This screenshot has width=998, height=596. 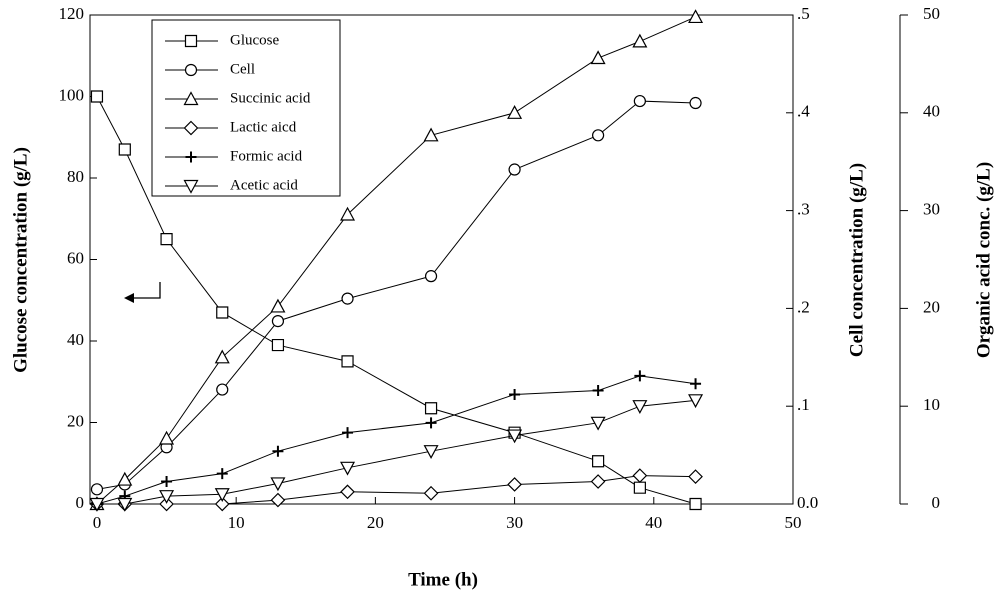 I want to click on y-tick-label: 60, so click(x=75, y=257).